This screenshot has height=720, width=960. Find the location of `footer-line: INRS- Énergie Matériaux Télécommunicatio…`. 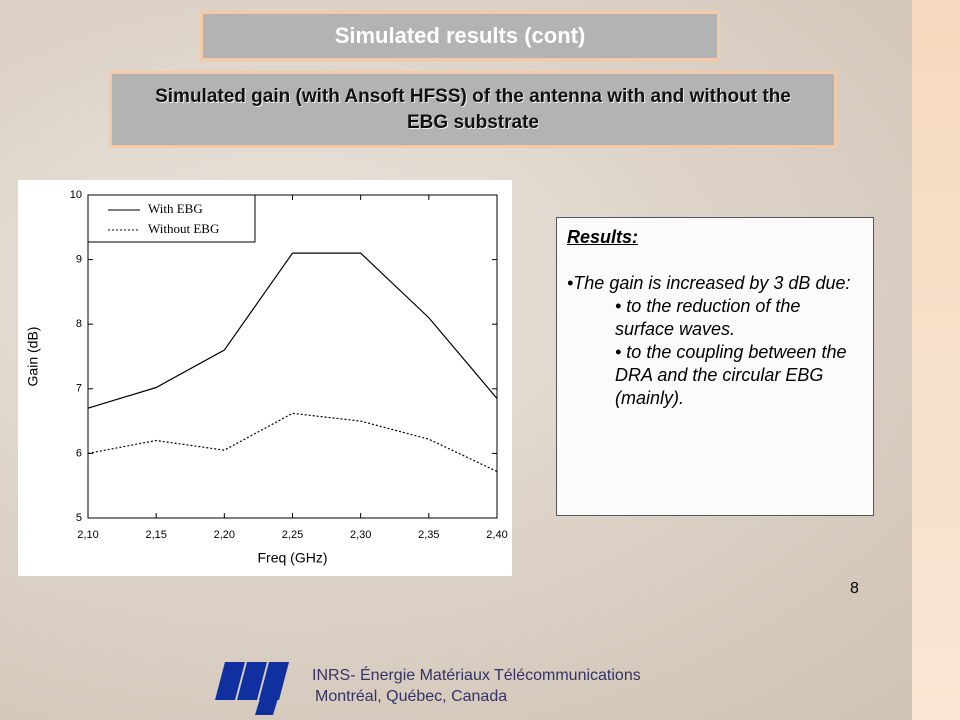

footer-line: INRS- Énergie Matériaux Télécommunicatio… is located at coordinates (476, 675).